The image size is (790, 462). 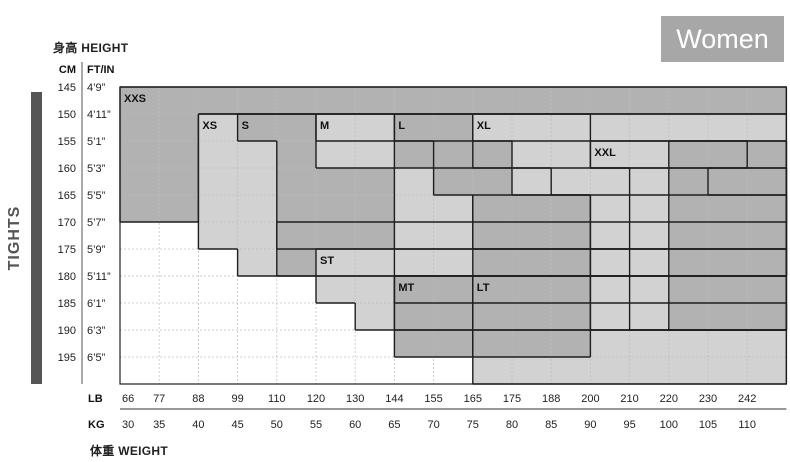 What do you see at coordinates (316, 399) in the screenshot?
I see `weight-lb-tick: 120` at bounding box center [316, 399].